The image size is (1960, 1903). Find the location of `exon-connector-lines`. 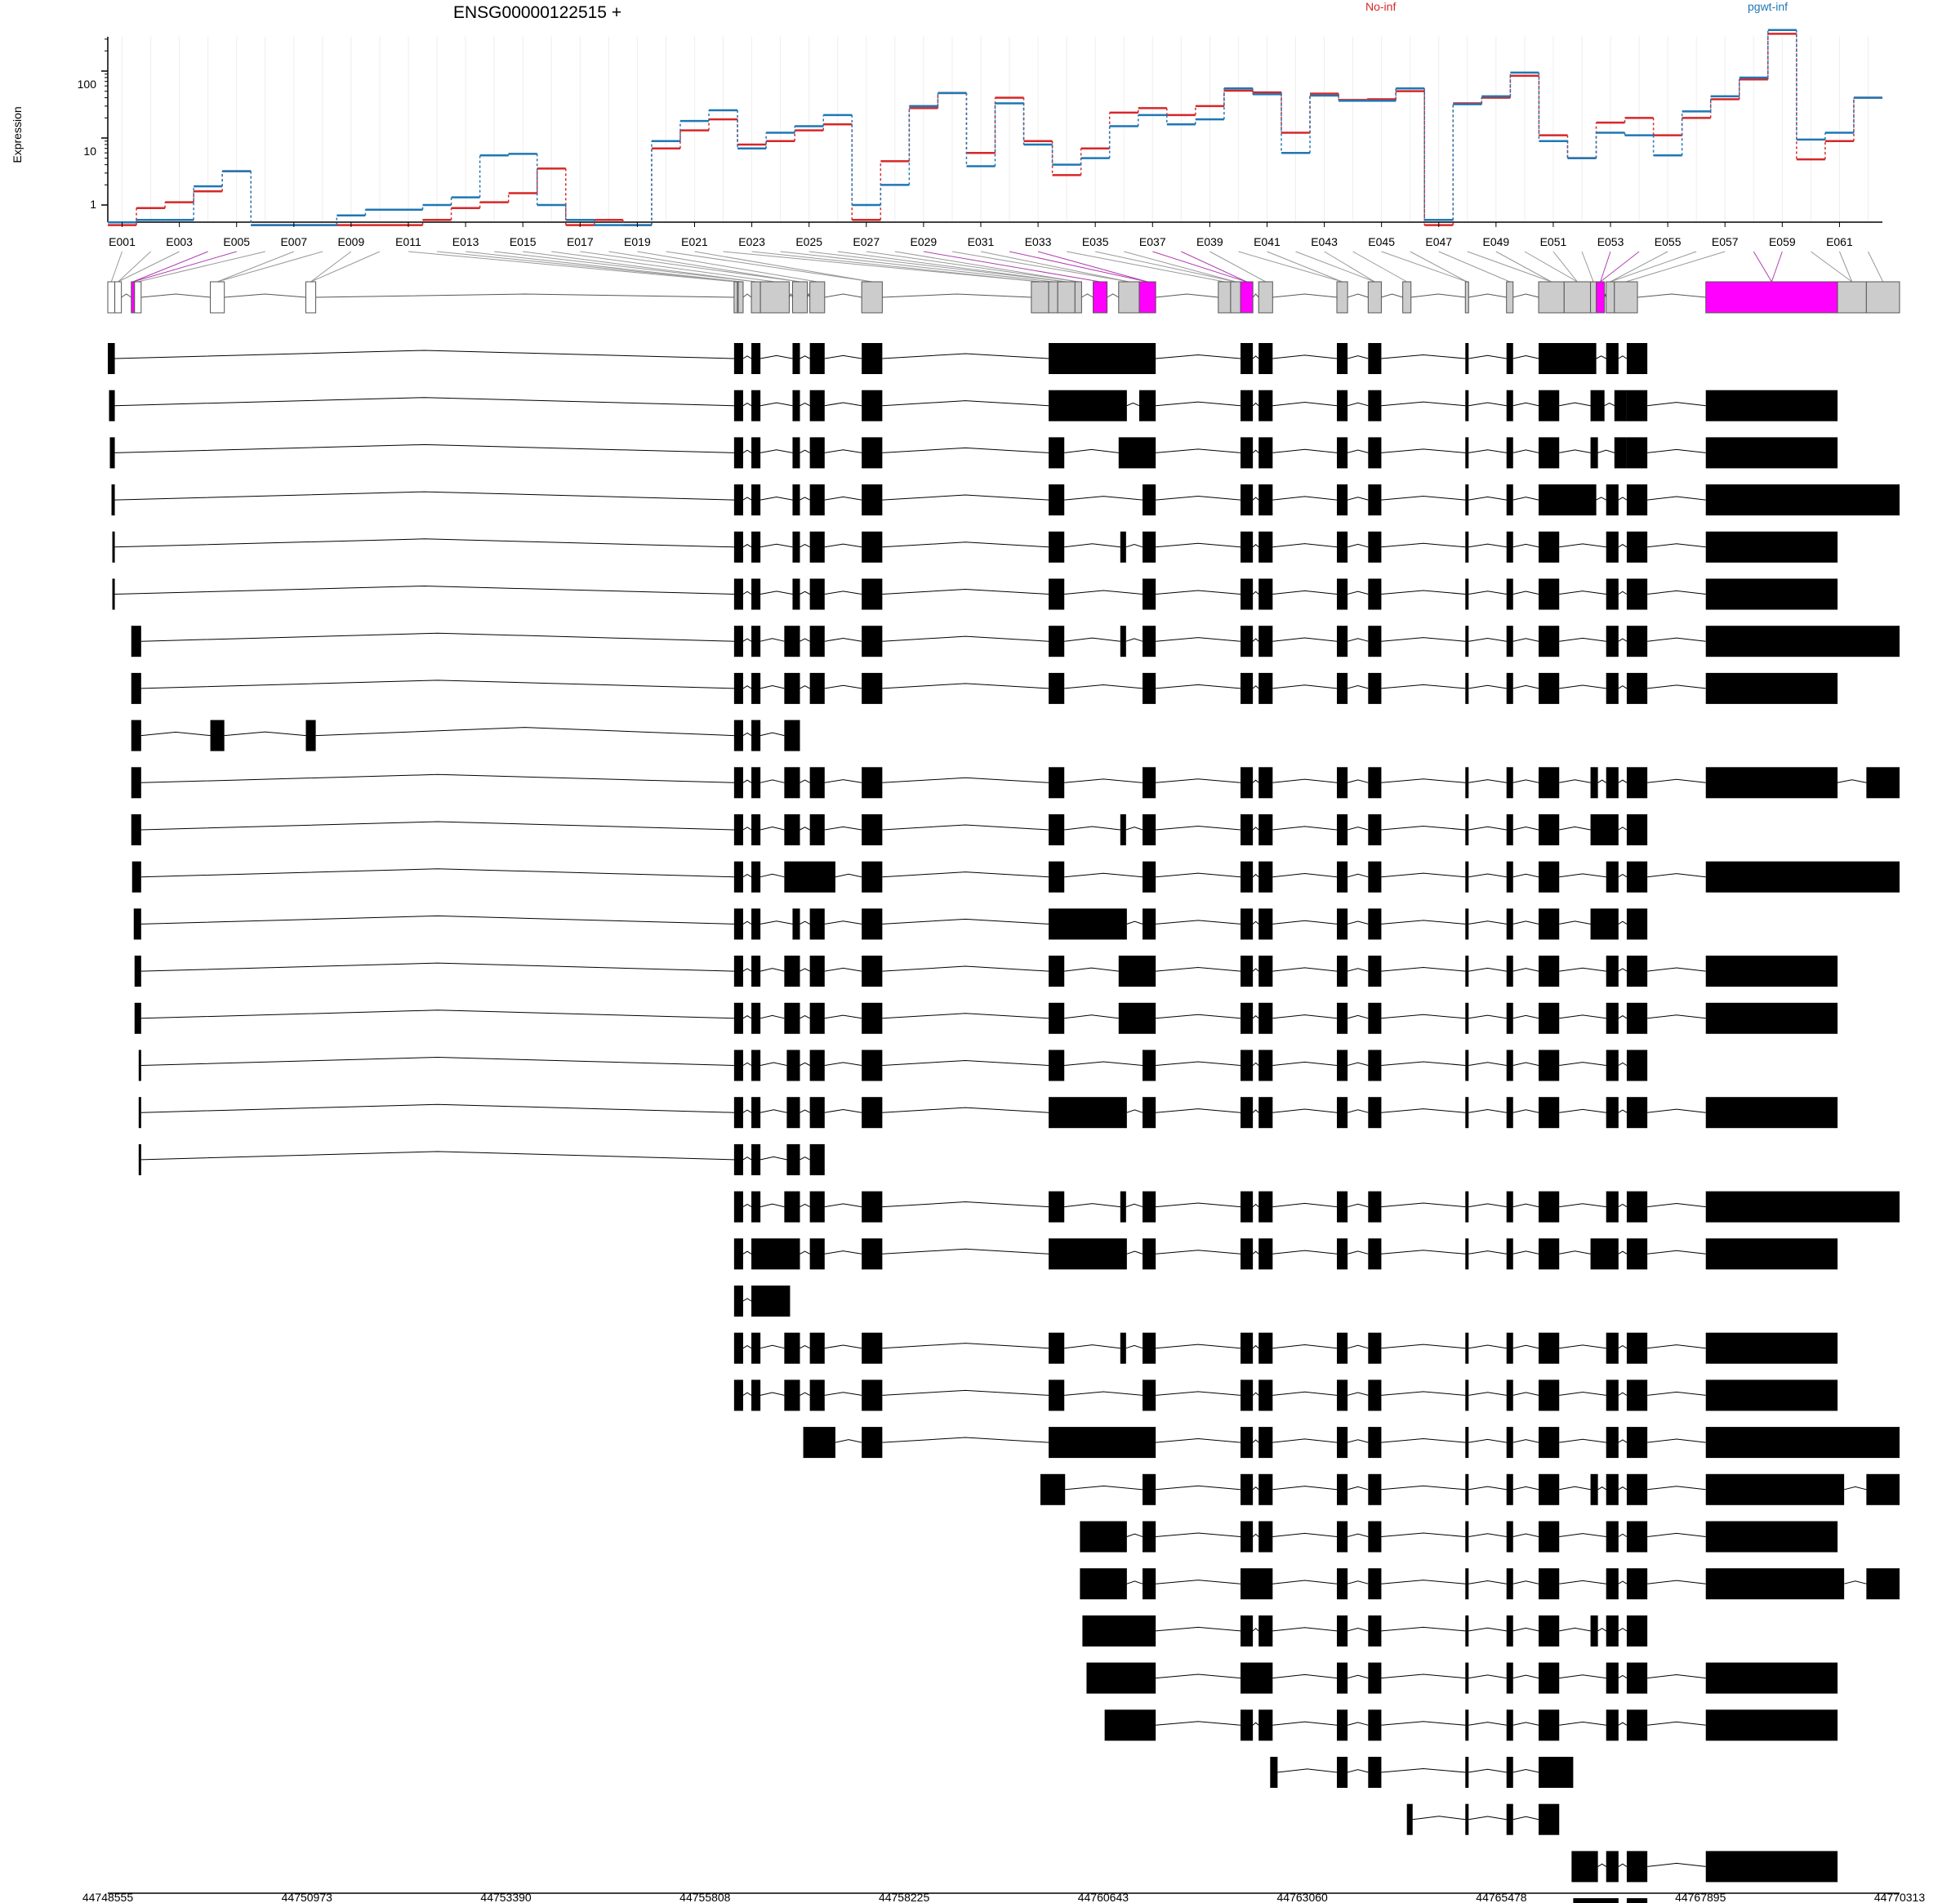

exon-connector-lines is located at coordinates (997, 267).